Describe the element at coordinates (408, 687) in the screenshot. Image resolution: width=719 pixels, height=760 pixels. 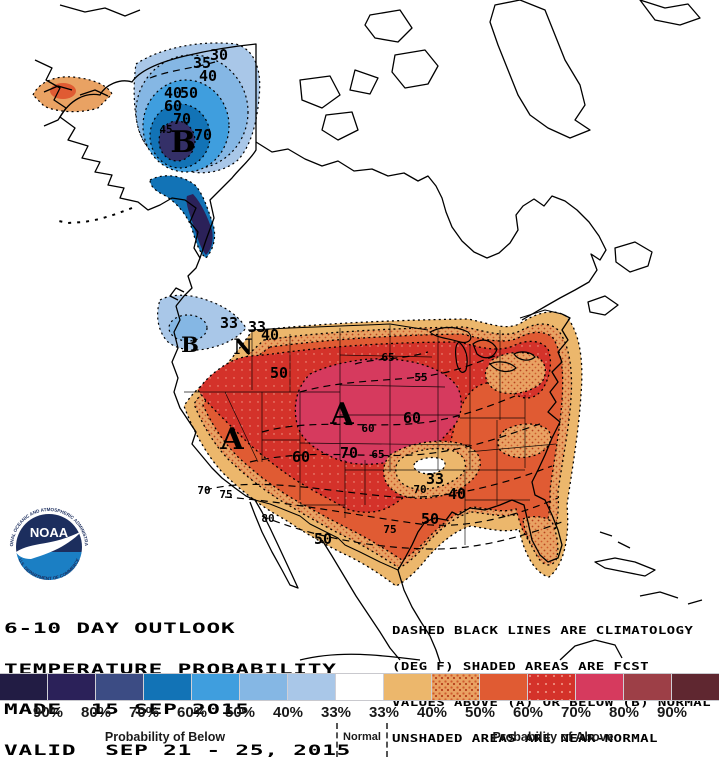
I see `legend-segment-33-40-above` at that location.